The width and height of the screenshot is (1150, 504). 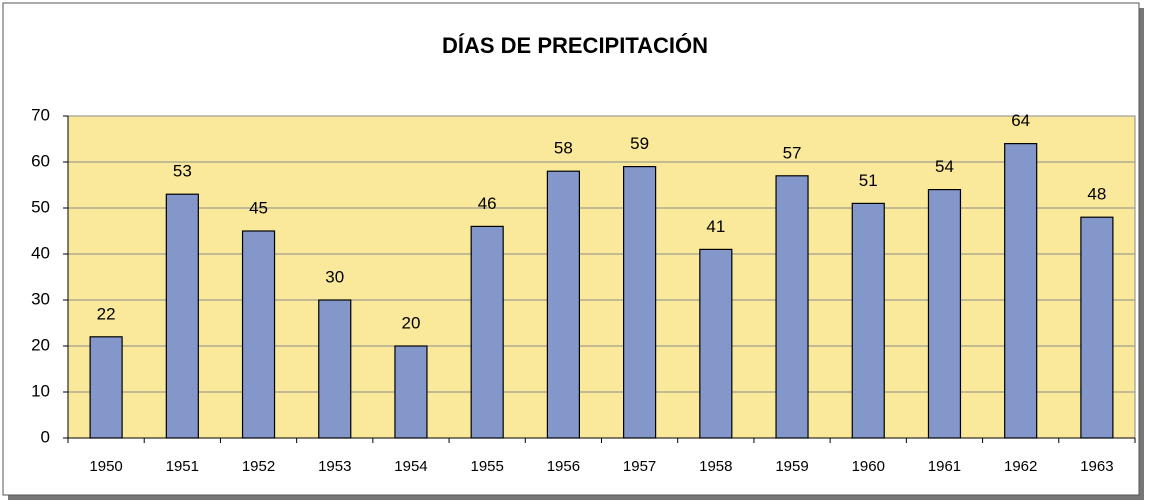 I want to click on x-tick-label: 1958, so click(x=715, y=466).